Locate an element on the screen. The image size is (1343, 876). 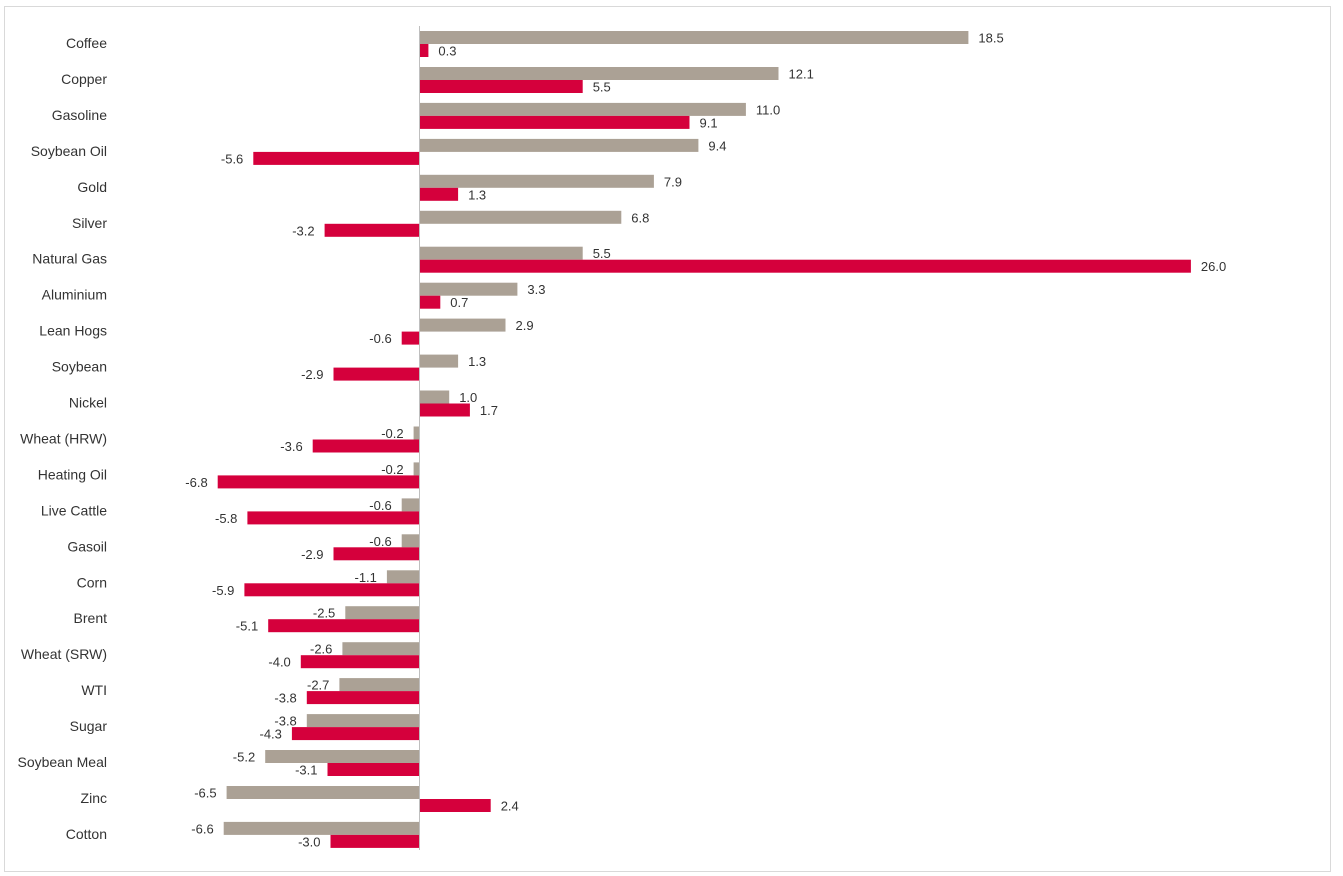
data-label: 1.3 is located at coordinates (477, 194).